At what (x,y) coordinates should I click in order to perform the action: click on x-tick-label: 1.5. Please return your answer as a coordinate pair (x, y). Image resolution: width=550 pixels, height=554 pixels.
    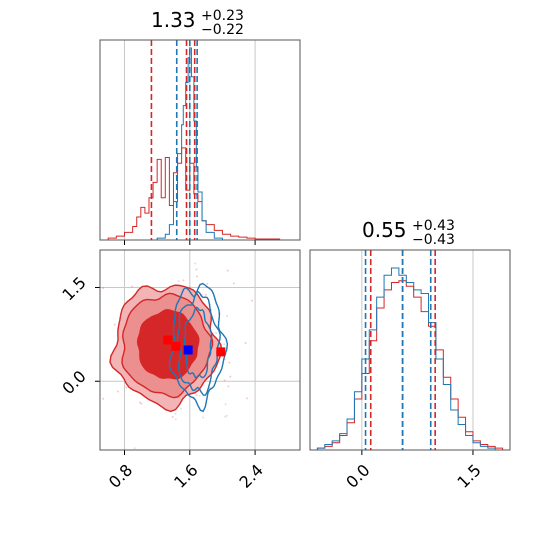
    Looking at the image, I should click on (468, 475).